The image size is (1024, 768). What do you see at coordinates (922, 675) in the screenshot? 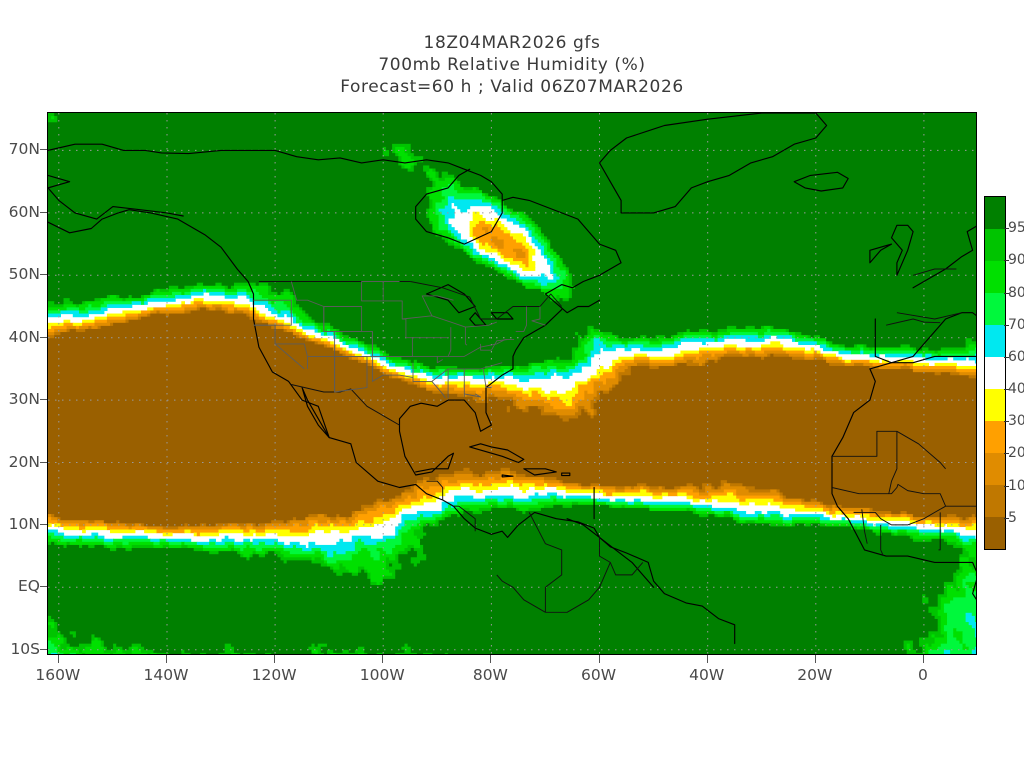
I see `x-tick-label: 0` at bounding box center [922, 675].